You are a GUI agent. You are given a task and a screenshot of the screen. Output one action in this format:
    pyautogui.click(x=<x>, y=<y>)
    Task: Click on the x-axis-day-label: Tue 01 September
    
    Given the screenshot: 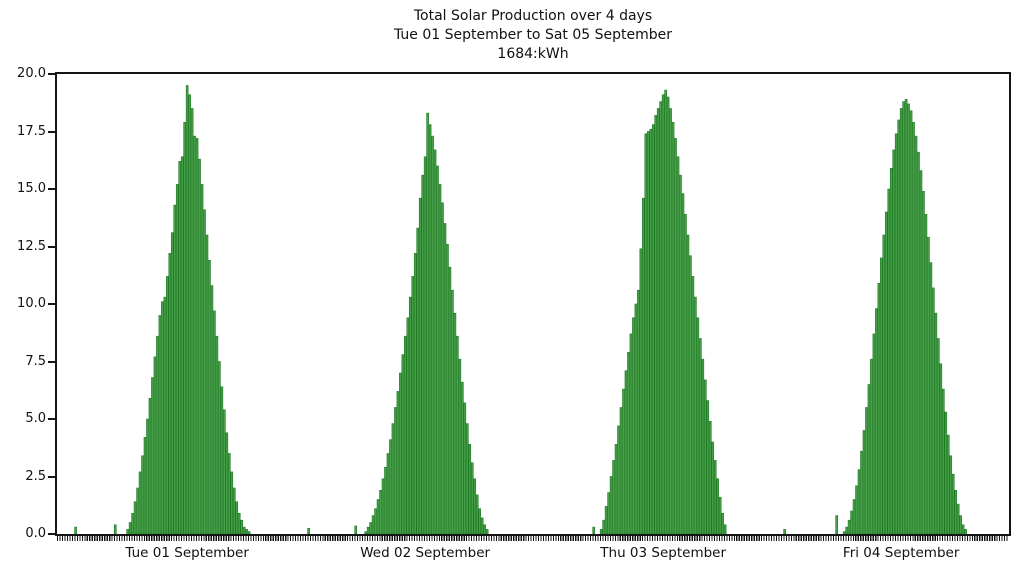 What is the action you would take?
    pyautogui.click(x=187, y=553)
    